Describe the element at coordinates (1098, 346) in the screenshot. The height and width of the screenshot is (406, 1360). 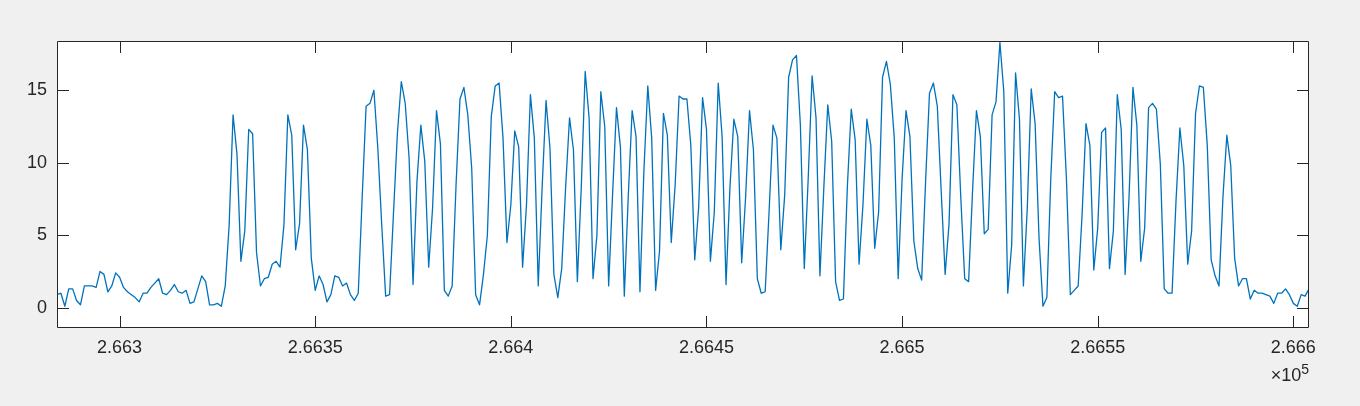
I see `x-tick-label: 2.6655` at that location.